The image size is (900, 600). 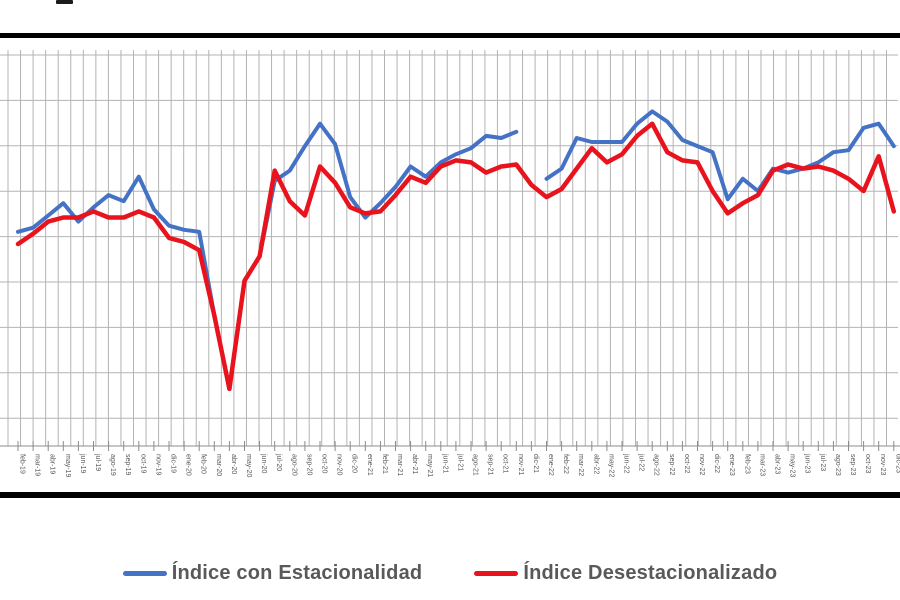 I want to click on x-tick-label: oct-19, so click(x=142, y=464).